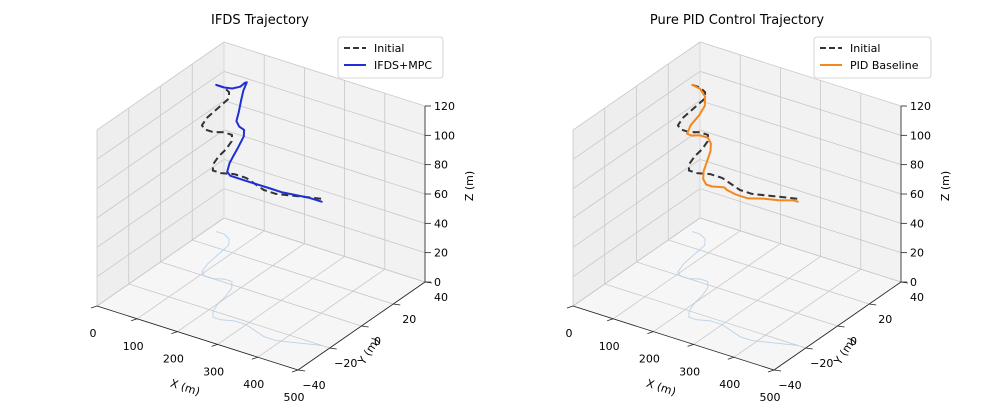  What do you see at coordinates (737, 20) in the screenshot?
I see `chart-title: Pure PID Control Trajectory` at bounding box center [737, 20].